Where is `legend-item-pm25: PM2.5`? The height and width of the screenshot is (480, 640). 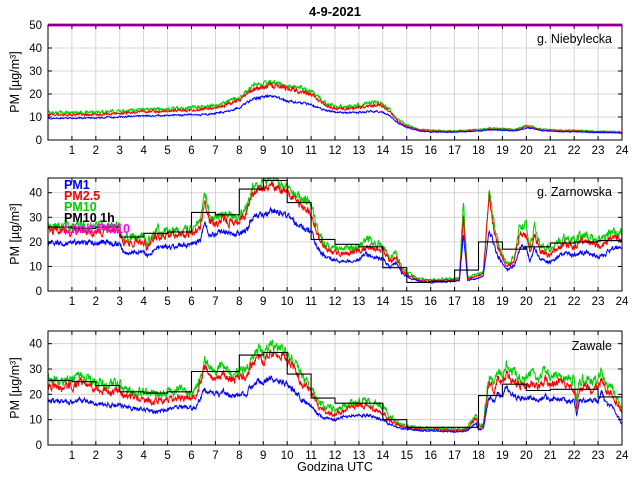 legend-item-pm25: PM2.5 is located at coordinates (82, 196).